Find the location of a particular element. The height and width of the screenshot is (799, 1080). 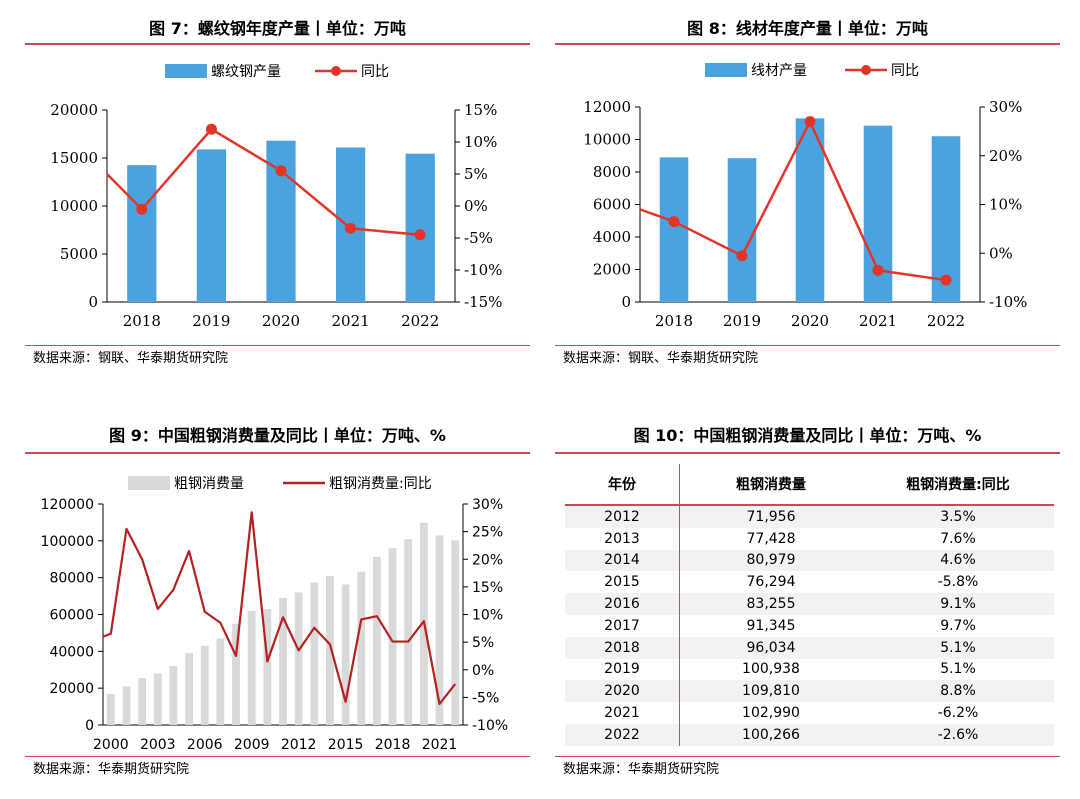

table-cell-yoy: 9.7% is located at coordinates (958, 625).